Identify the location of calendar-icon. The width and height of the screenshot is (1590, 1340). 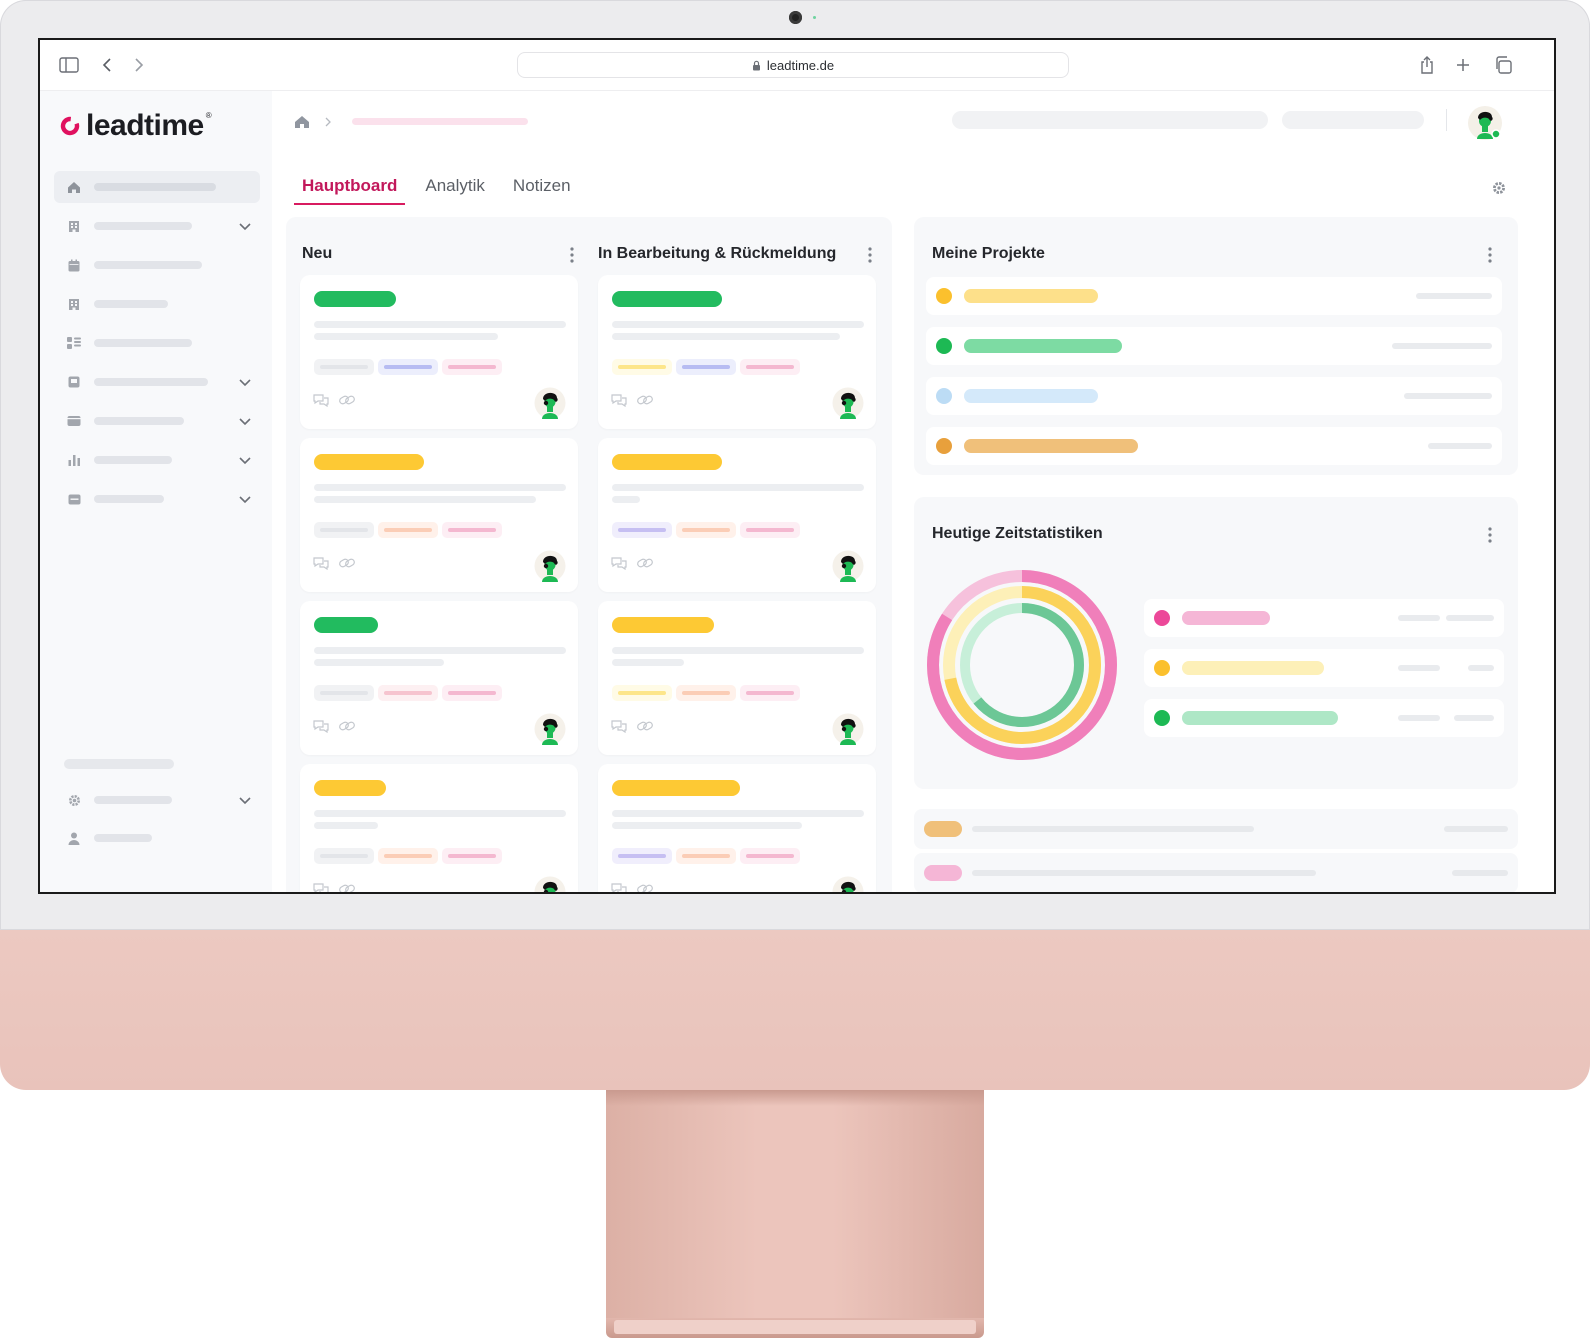
(74, 265).